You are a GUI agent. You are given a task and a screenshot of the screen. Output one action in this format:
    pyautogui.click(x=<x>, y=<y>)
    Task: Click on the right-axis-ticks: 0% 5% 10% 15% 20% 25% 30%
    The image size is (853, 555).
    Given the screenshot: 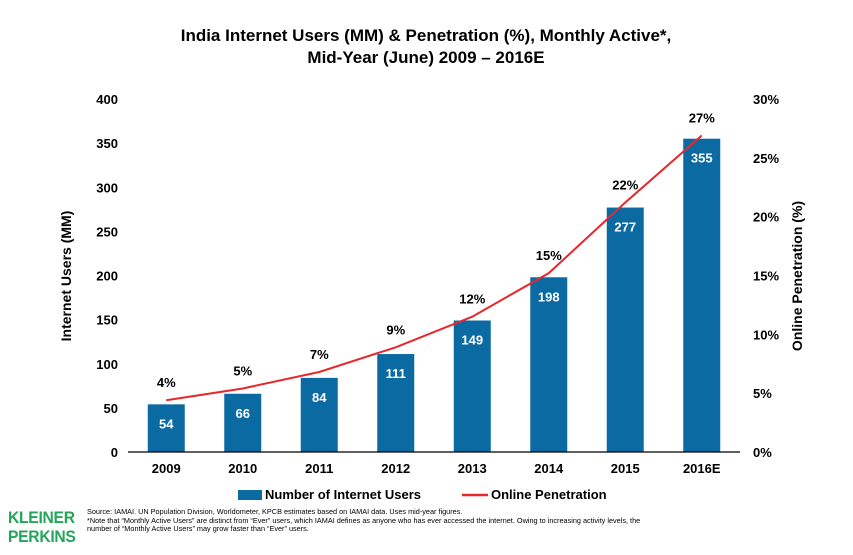 What is the action you would take?
    pyautogui.click(x=766, y=276)
    